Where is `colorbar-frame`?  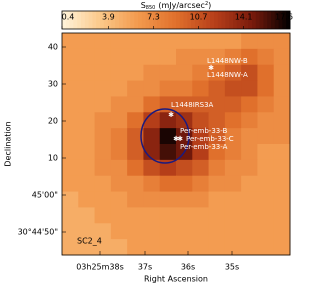 colorbar-frame is located at coordinates (176, 20).